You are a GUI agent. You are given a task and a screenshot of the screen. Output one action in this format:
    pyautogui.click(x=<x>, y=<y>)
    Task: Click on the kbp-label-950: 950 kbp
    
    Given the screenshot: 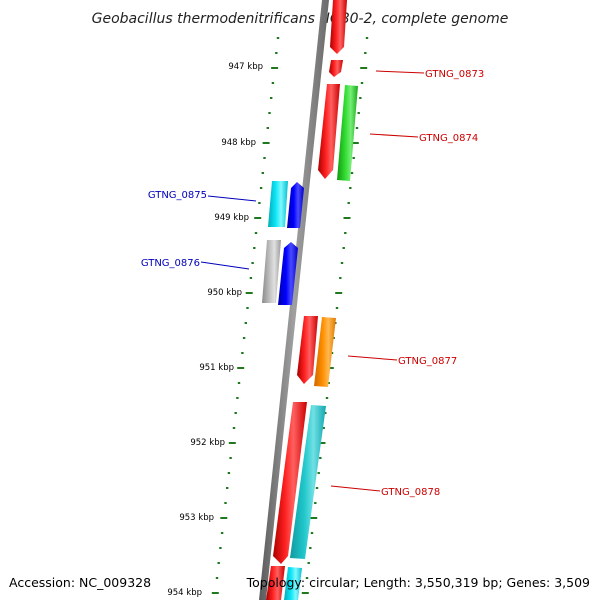 What is the action you would take?
    pyautogui.click(x=224, y=293)
    